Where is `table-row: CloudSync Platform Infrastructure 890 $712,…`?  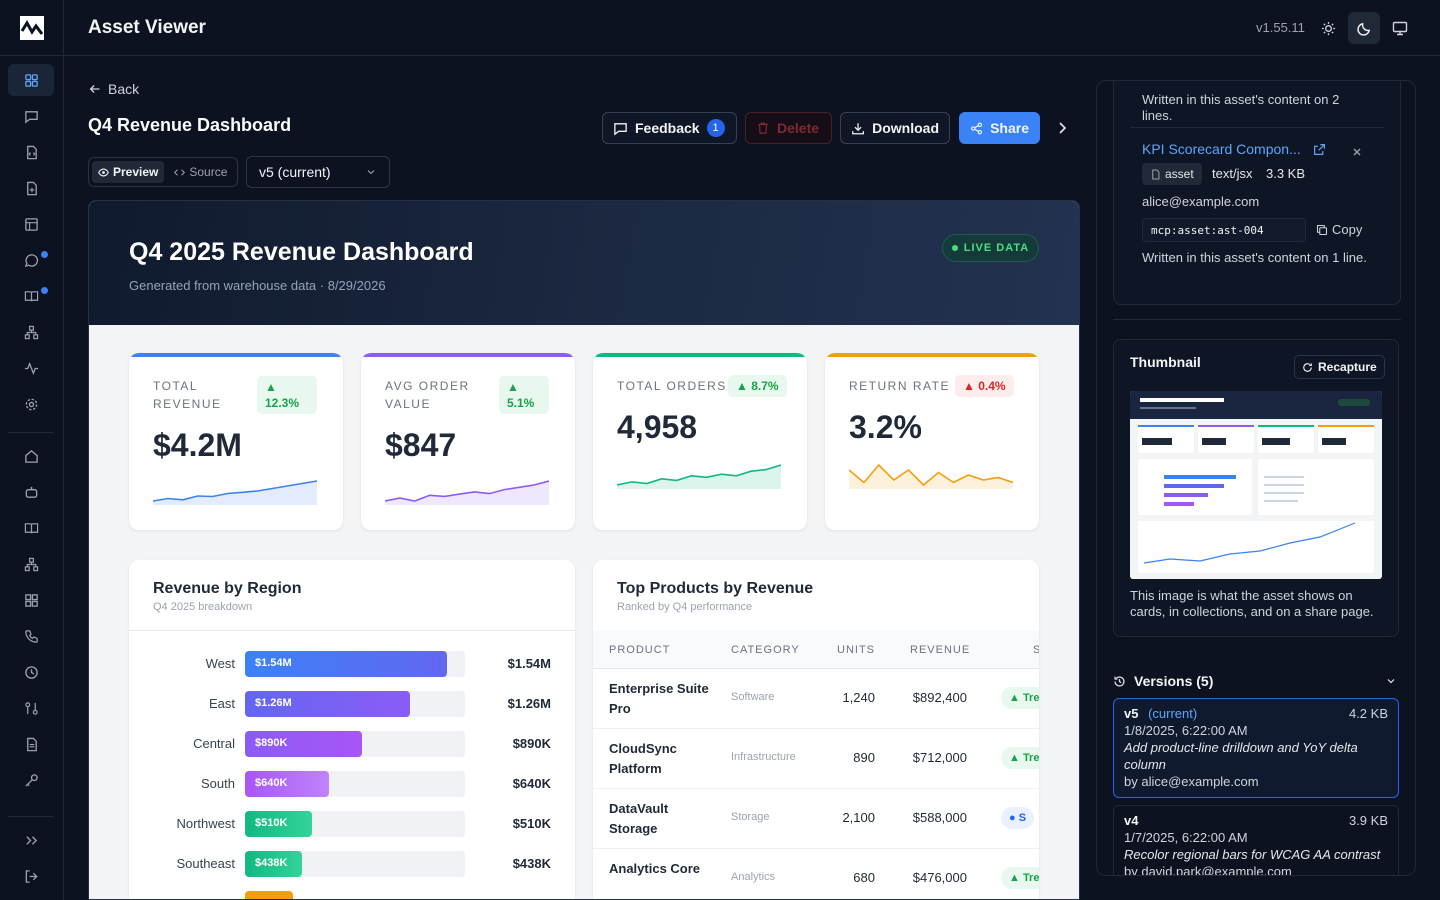 table-row: CloudSync Platform Infrastructure 890 $712,… is located at coordinates (816, 759).